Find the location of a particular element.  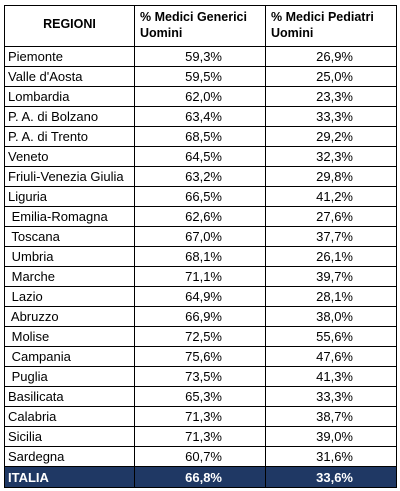

pediatri-percent-cell: 26,1% is located at coordinates (331, 256).